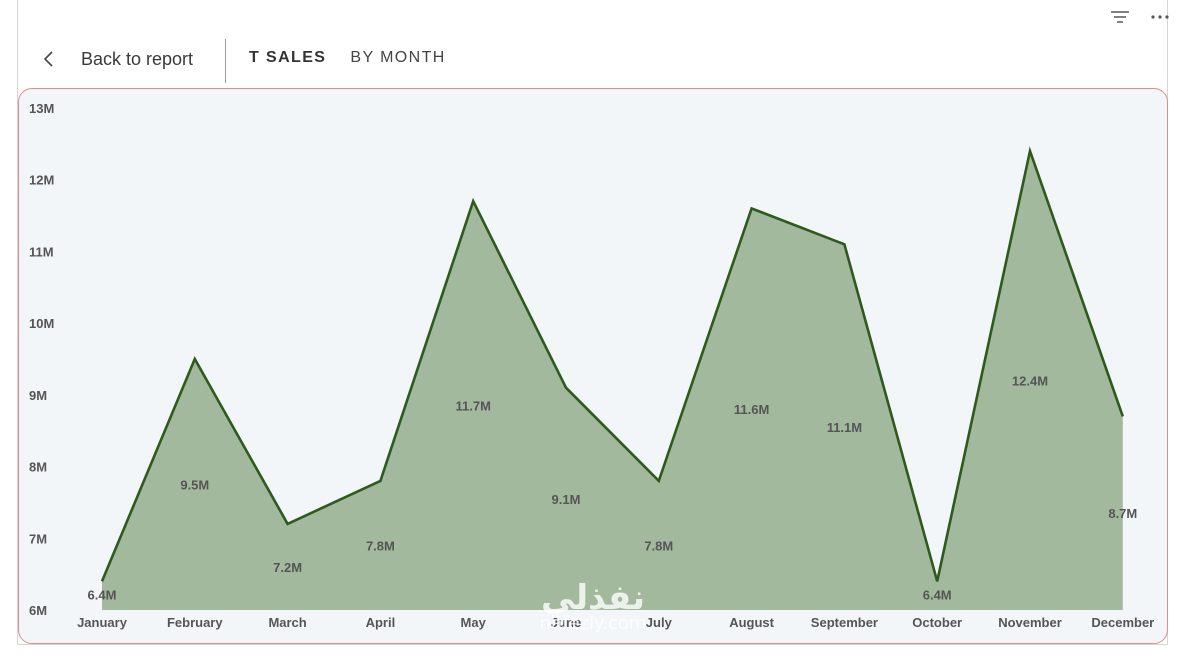  Describe the element at coordinates (751, 409) in the screenshot. I see `data-label-august: 11.6M` at that location.